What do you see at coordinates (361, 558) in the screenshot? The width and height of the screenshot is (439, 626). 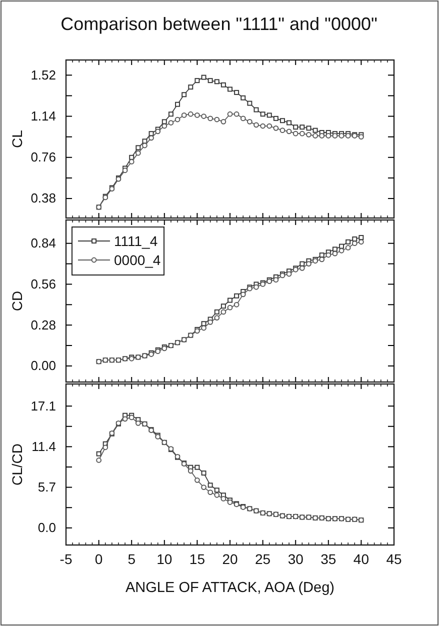 I see `x-tick-label: 40` at bounding box center [361, 558].